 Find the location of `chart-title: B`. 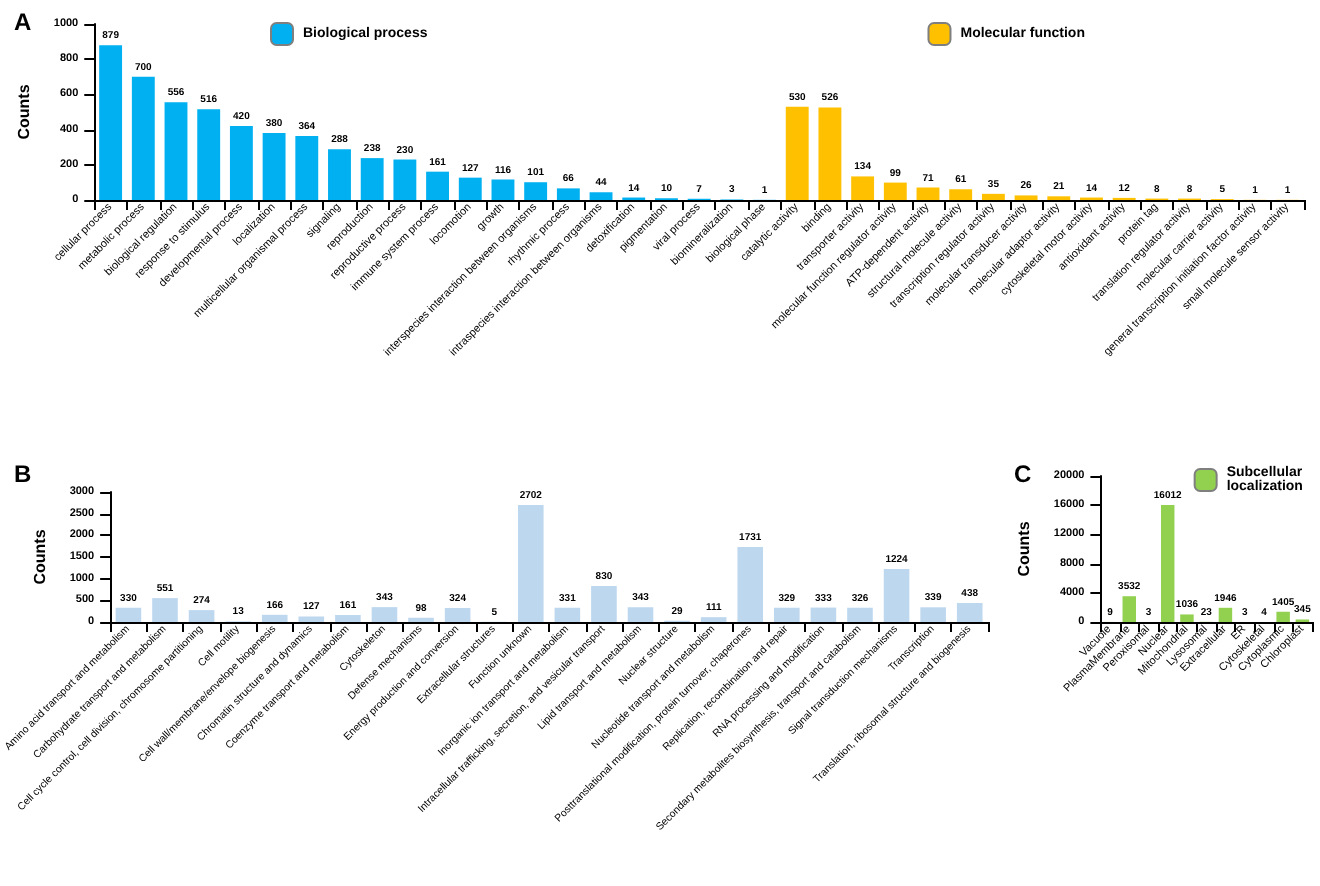

chart-title: B is located at coordinates (23, 474).